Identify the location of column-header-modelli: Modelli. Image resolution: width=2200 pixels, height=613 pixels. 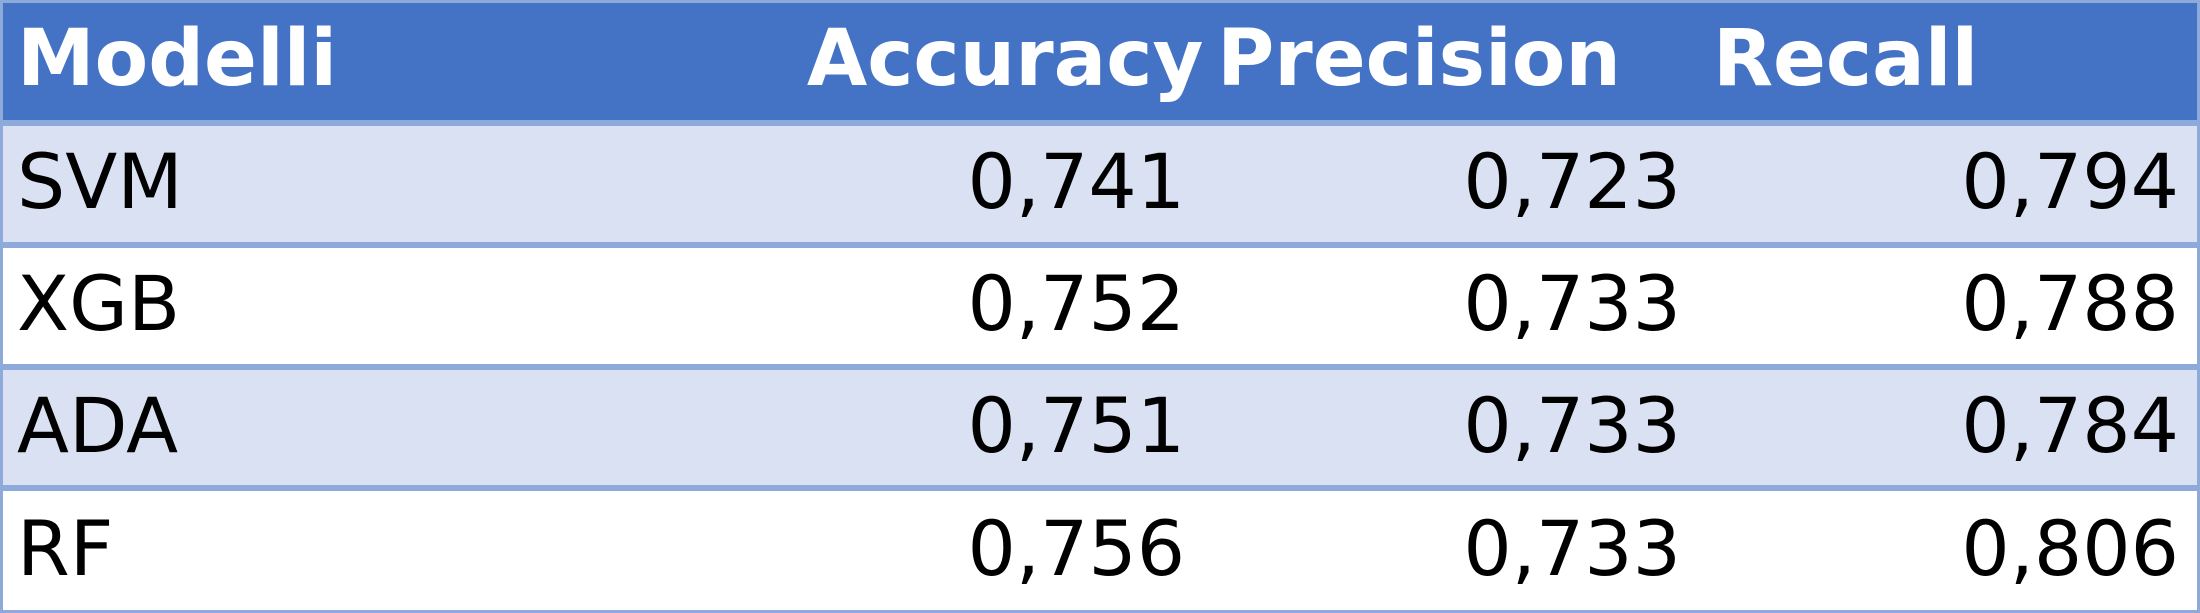
(398, 64).